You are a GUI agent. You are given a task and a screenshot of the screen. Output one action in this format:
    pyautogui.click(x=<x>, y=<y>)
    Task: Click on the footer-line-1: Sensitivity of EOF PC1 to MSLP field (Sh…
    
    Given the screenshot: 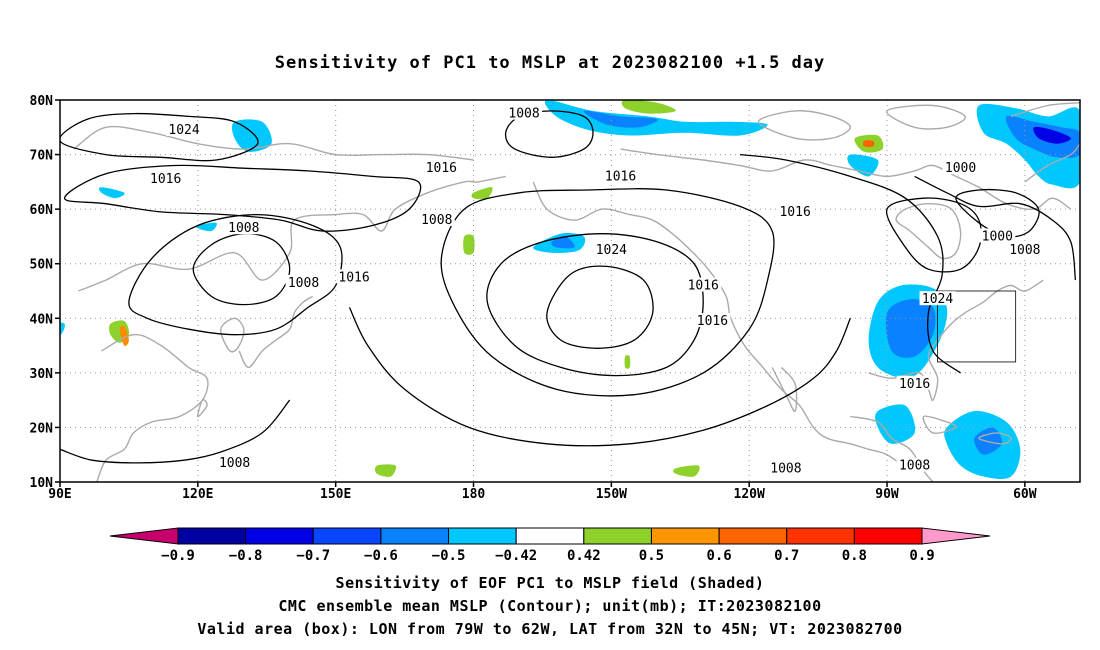 What is the action you would take?
    pyautogui.click(x=550, y=583)
    